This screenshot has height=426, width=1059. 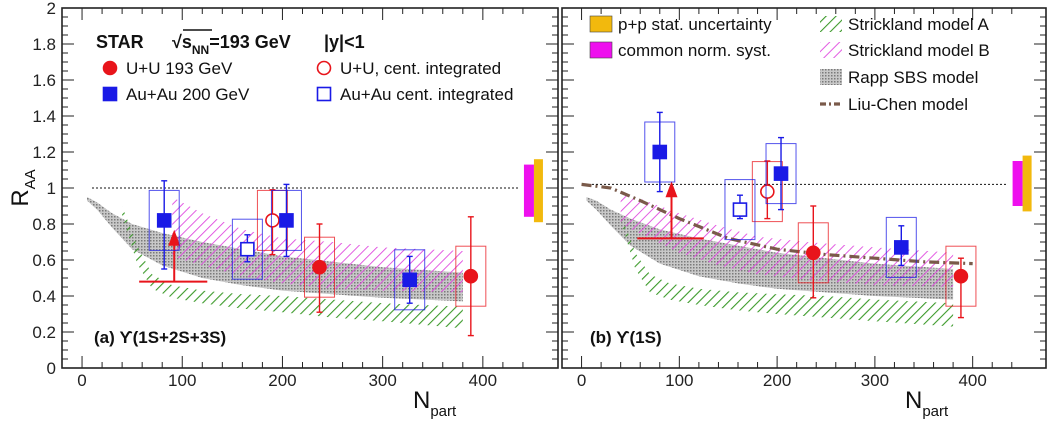 What do you see at coordinates (23, 187) in the screenshot?
I see `panel-a-ylabel: RAA` at bounding box center [23, 187].